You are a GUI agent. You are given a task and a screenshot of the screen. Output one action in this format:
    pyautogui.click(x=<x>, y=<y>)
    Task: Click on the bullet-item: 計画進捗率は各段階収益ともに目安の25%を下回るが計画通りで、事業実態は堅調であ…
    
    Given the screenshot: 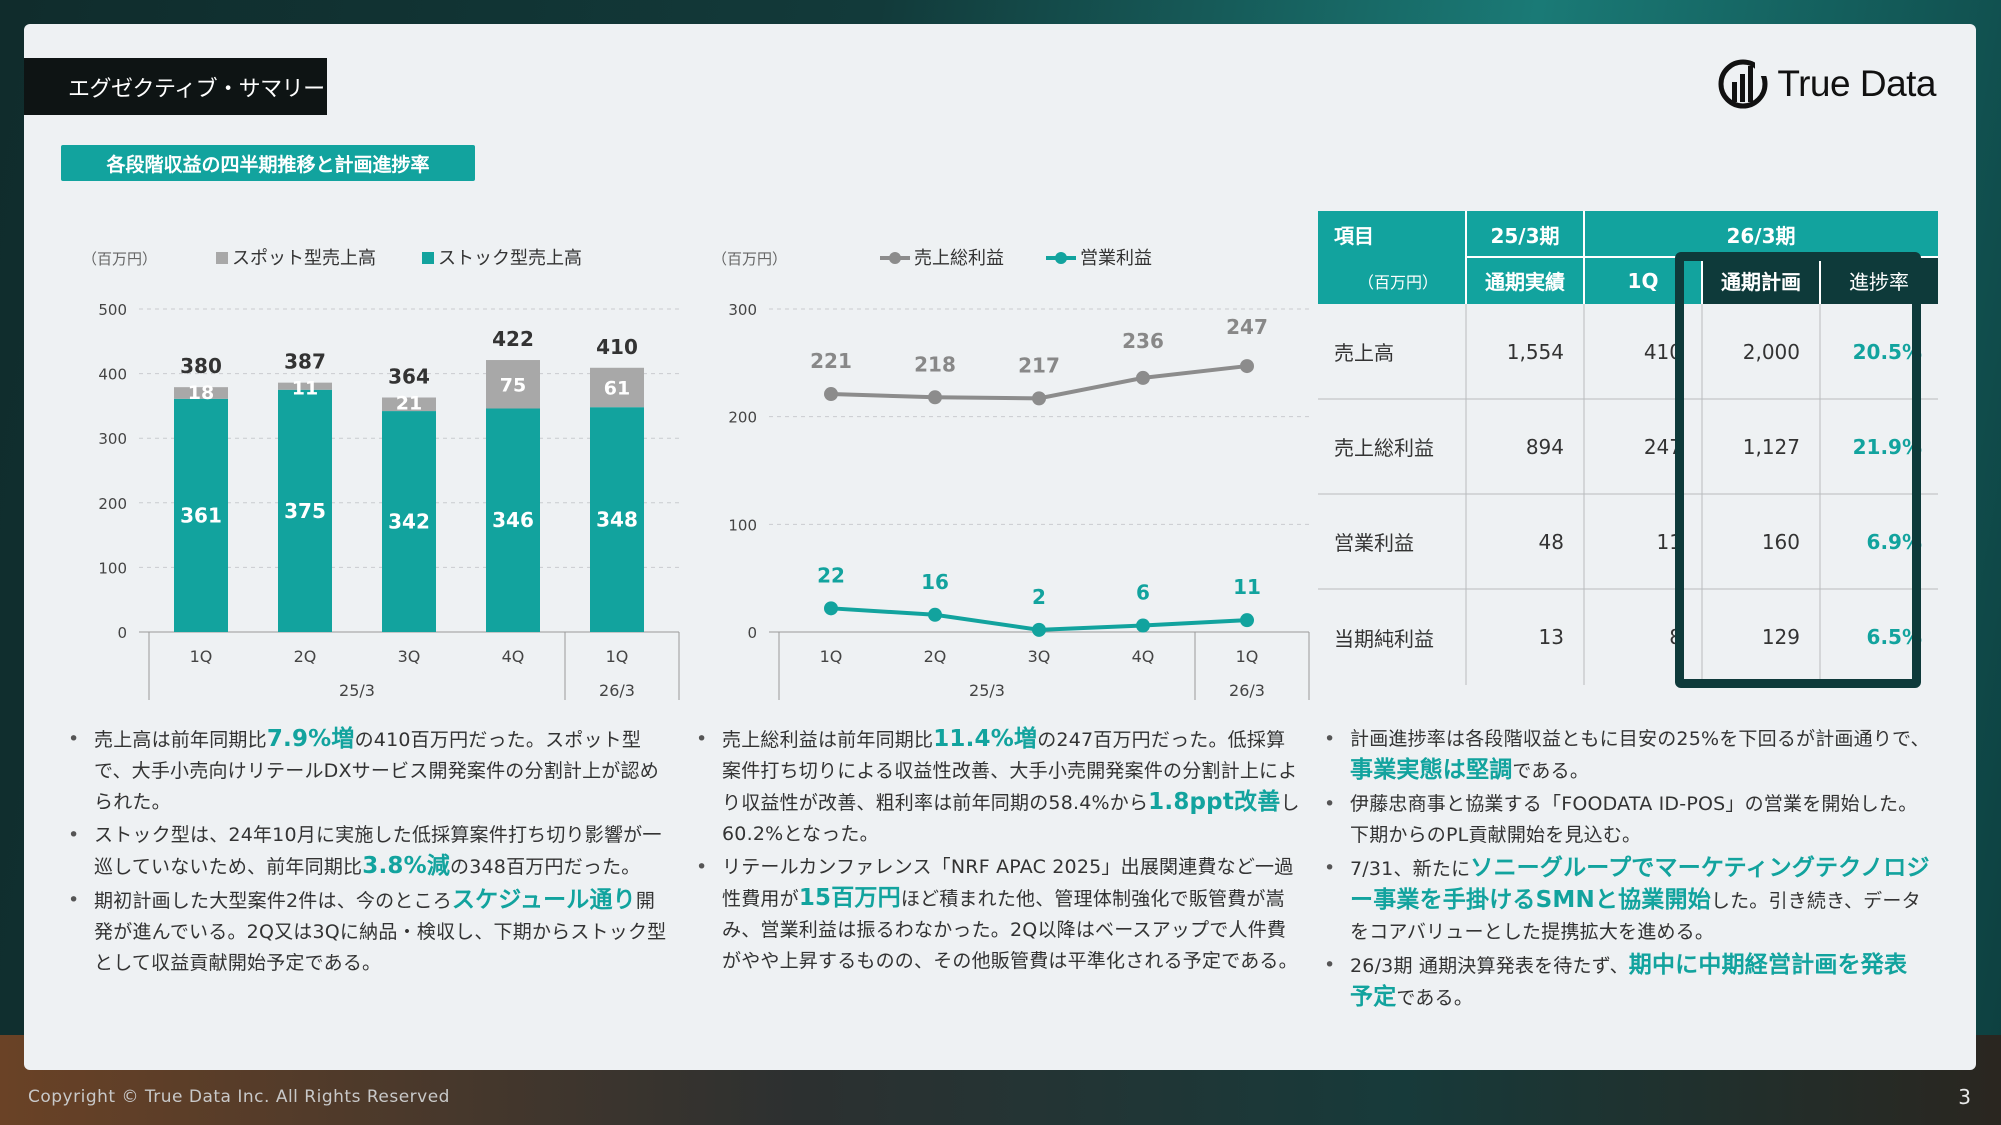 What is the action you would take?
    pyautogui.click(x=1625, y=755)
    